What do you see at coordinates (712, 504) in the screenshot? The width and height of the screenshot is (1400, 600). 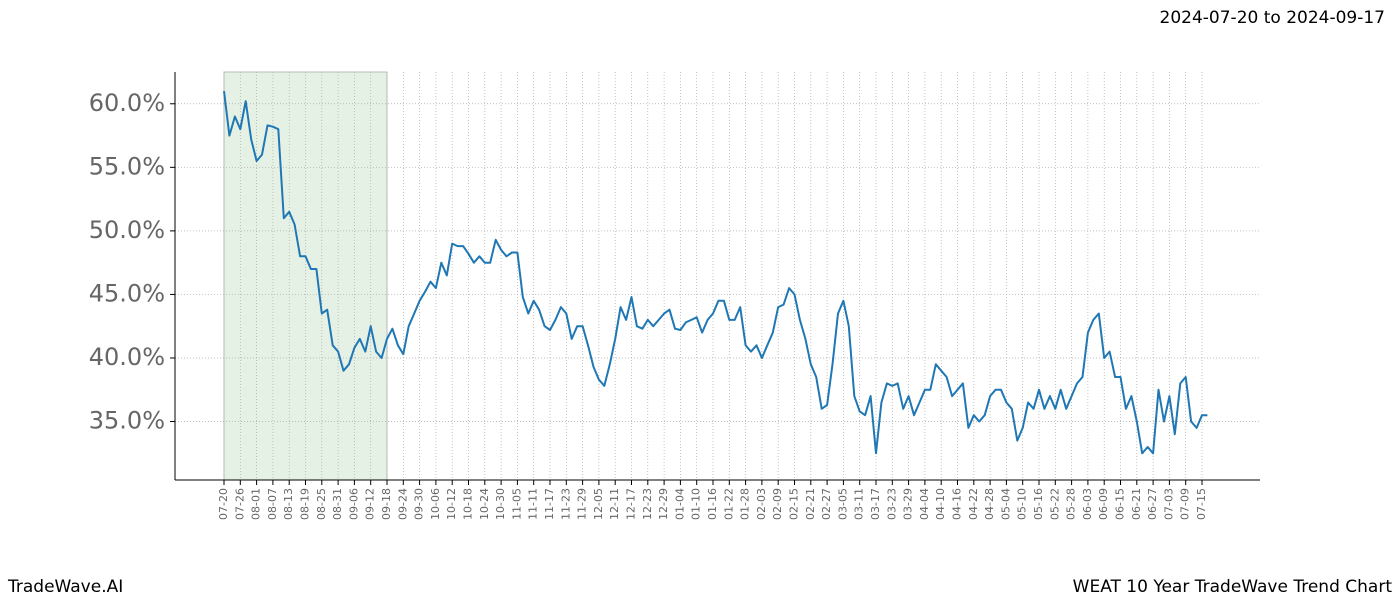 I see `x-tick-label: 01-16` at bounding box center [712, 504].